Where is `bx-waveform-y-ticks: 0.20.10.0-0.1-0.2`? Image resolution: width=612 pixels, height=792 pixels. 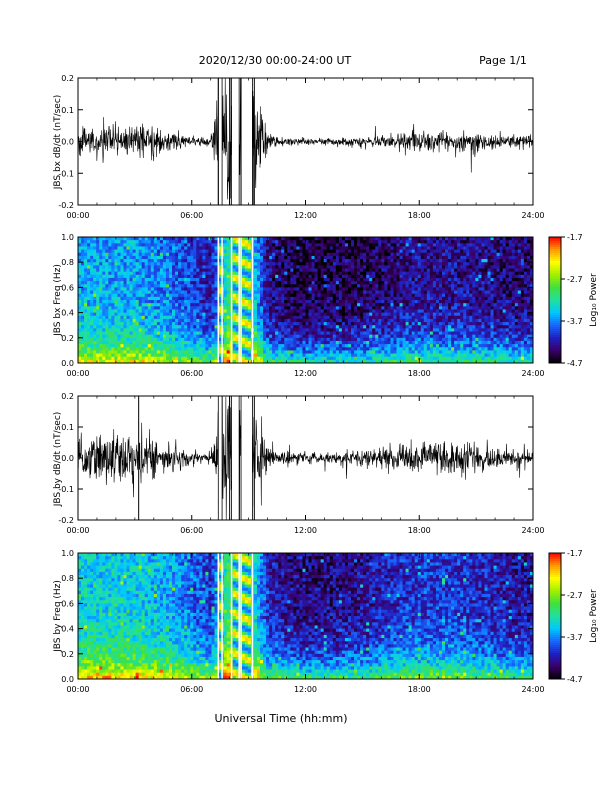
bx-waveform-y-ticks: 0.20.10.0-0.1-0.2 is located at coordinates (295, 142).